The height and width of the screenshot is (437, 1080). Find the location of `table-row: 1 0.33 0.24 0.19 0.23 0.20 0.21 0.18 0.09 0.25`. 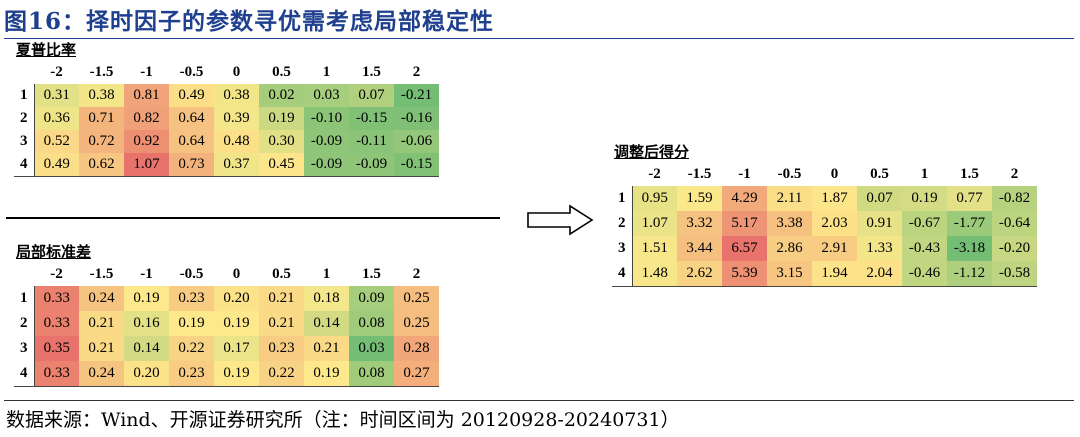

table-row: 1 0.33 0.24 0.19 0.23 0.20 0.21 0.18 0.09 0.25 is located at coordinates (226, 298).